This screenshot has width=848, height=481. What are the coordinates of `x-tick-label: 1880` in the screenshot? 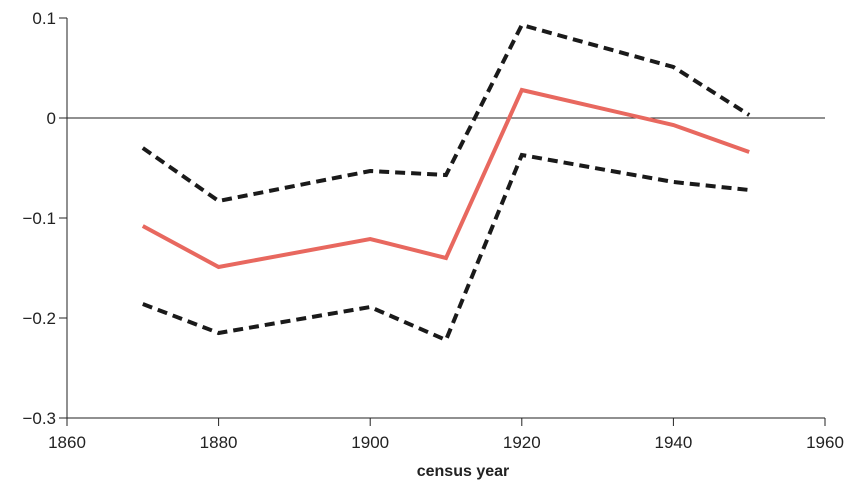 It's located at (219, 442).